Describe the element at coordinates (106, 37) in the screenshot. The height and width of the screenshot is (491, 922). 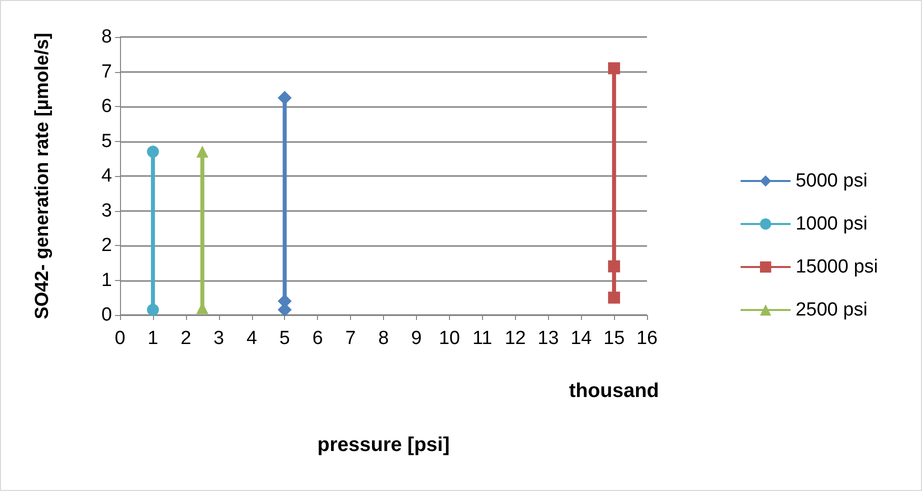
I see `y-tick-label: 8` at that location.